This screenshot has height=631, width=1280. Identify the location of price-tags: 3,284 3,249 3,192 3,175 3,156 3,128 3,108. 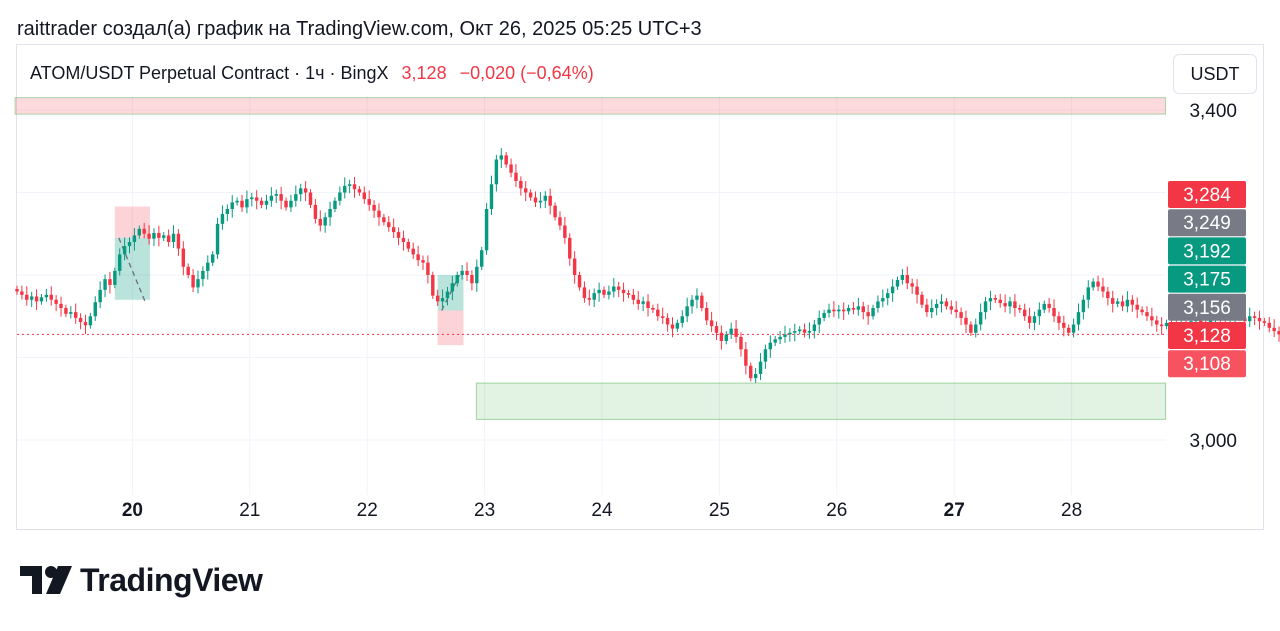
(1207, 279).